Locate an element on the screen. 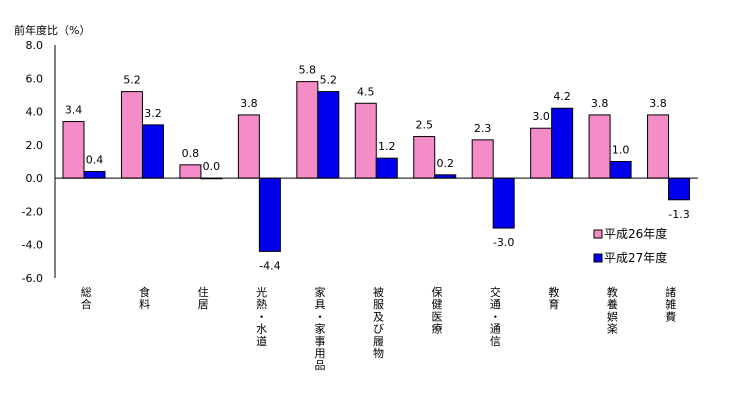 This screenshot has width=741, height=401. category-label: 住居 is located at coordinates (203, 298).